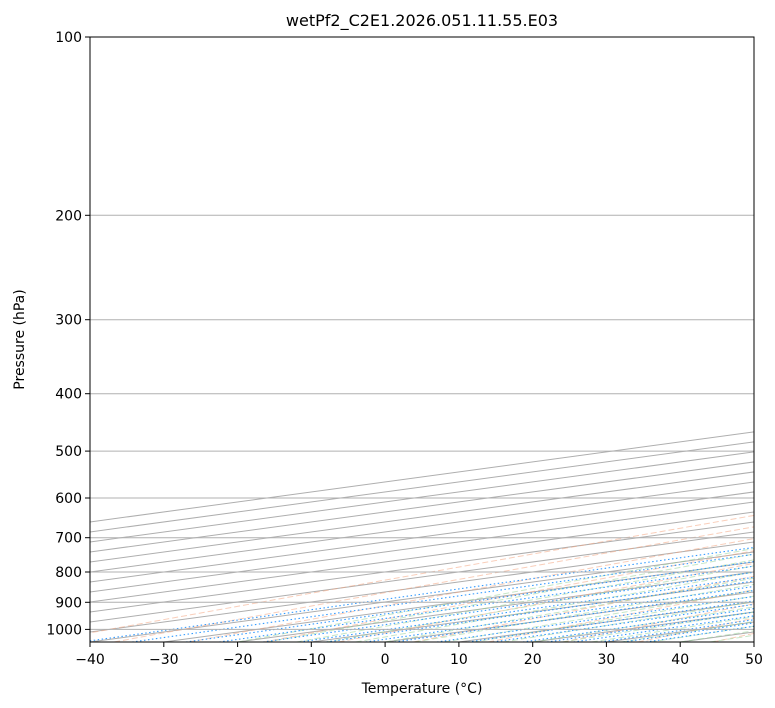  What do you see at coordinates (68, 38) in the screenshot?
I see `y-tick-label: 100` at bounding box center [68, 38].